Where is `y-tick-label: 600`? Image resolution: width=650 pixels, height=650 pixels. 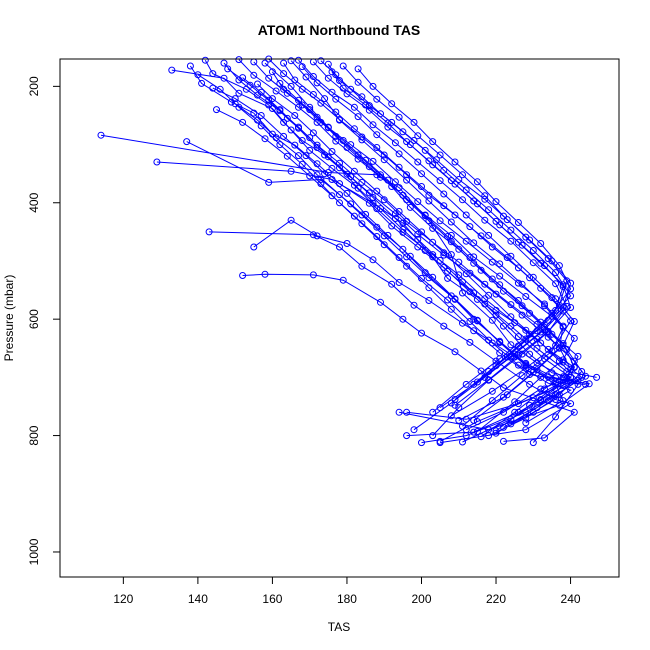 y-tick-label: 600 is located at coordinates (34, 319).